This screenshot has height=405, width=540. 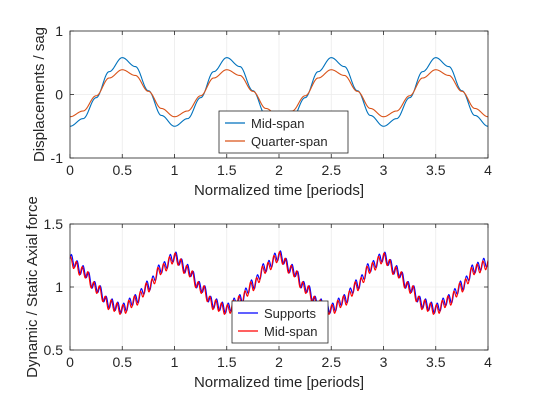 I want to click on series-line-mid-span, so click(x=279, y=283).